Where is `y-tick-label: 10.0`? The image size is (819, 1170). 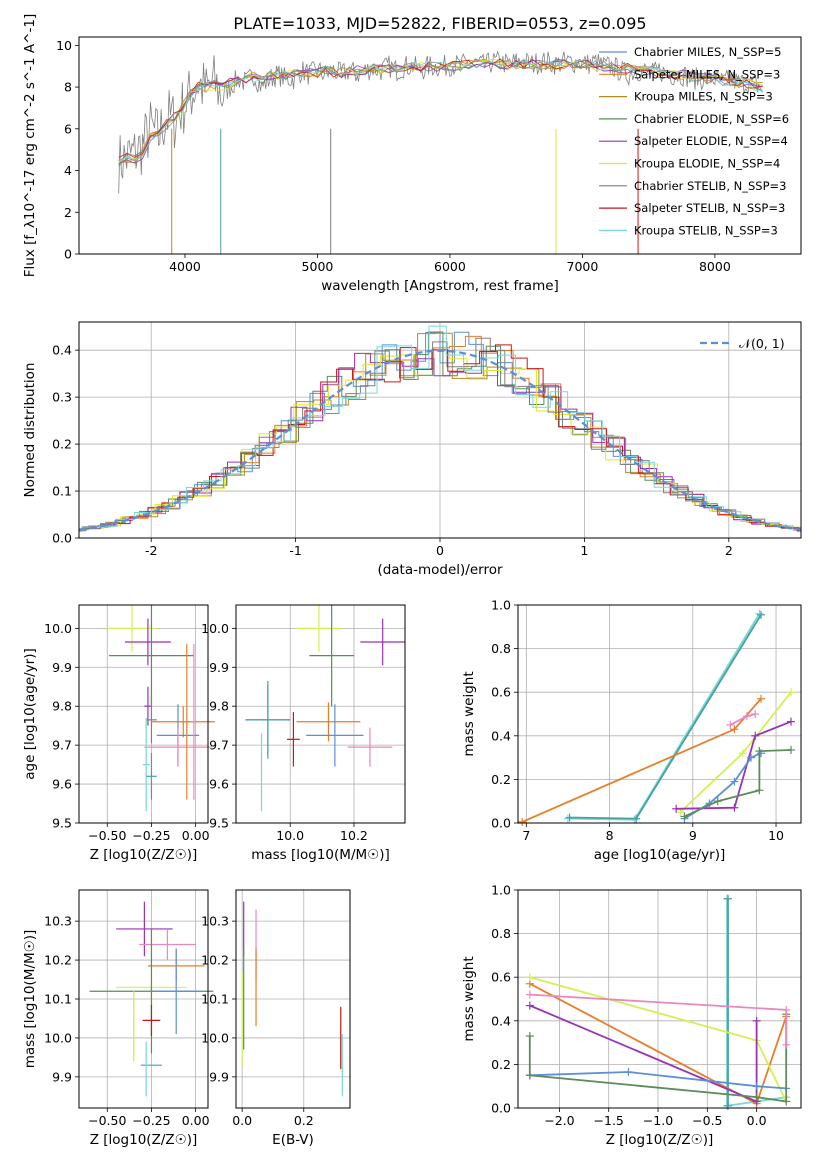
y-tick-label: 10.0 is located at coordinates (215, 628).